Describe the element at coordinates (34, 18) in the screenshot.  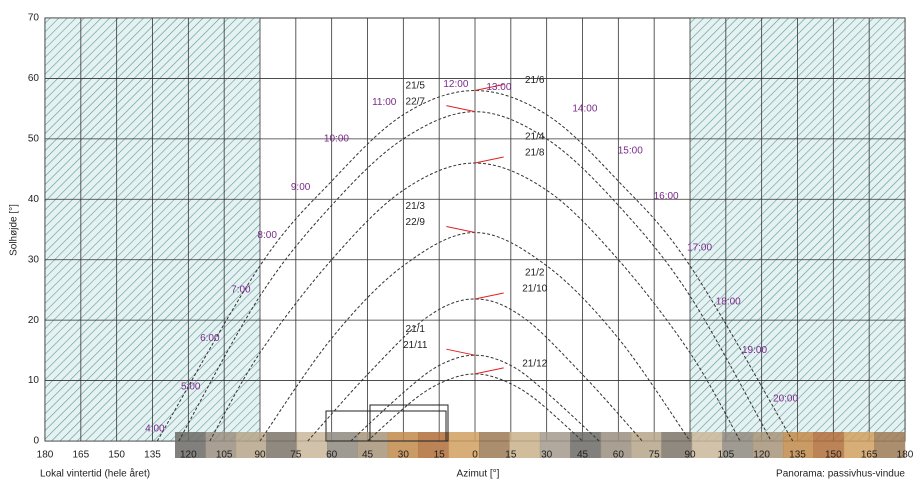
I see `y-tick-label: 70` at that location.